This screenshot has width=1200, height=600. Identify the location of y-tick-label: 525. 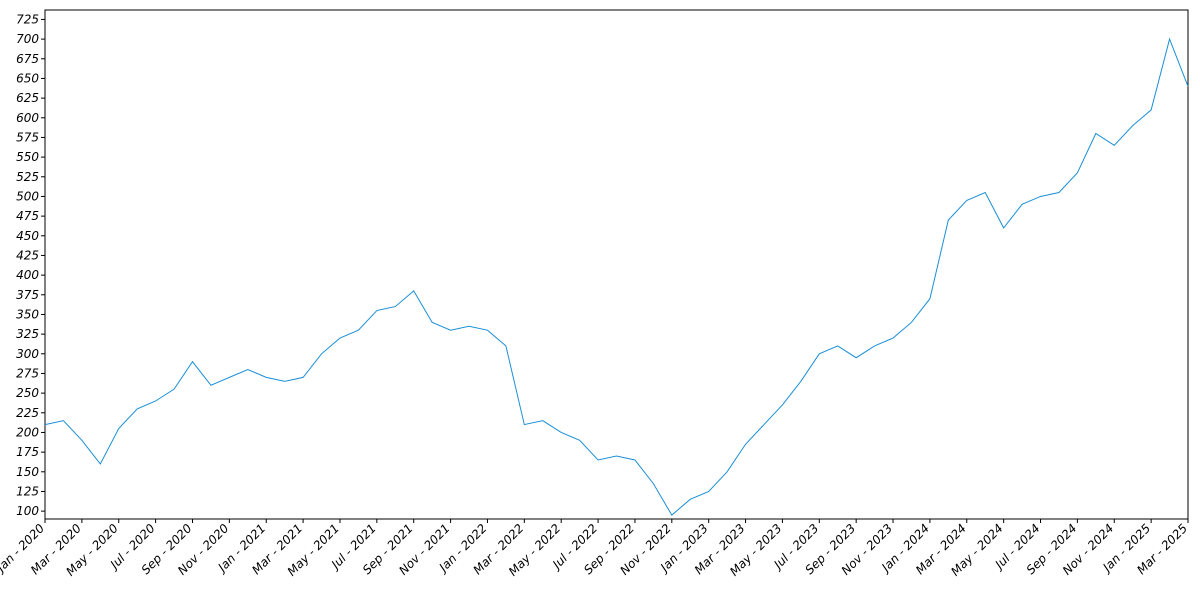
(27, 177).